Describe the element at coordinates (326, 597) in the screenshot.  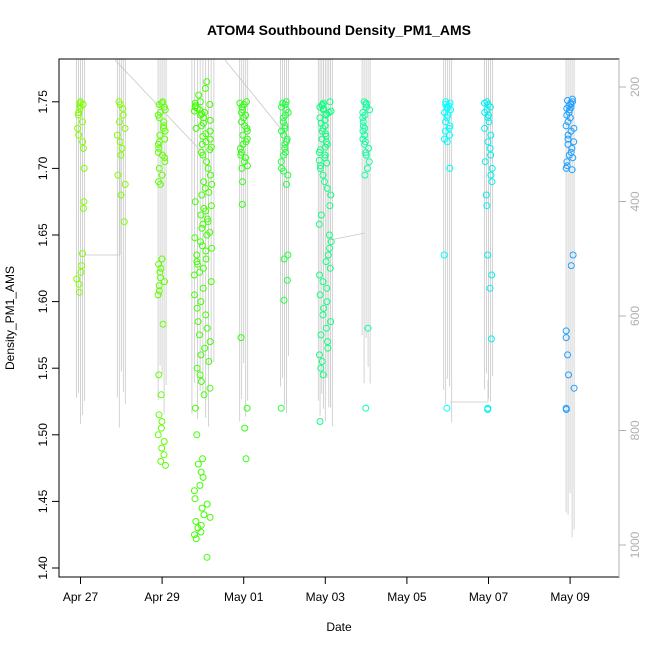
I see `x-tick-label: May 03` at that location.